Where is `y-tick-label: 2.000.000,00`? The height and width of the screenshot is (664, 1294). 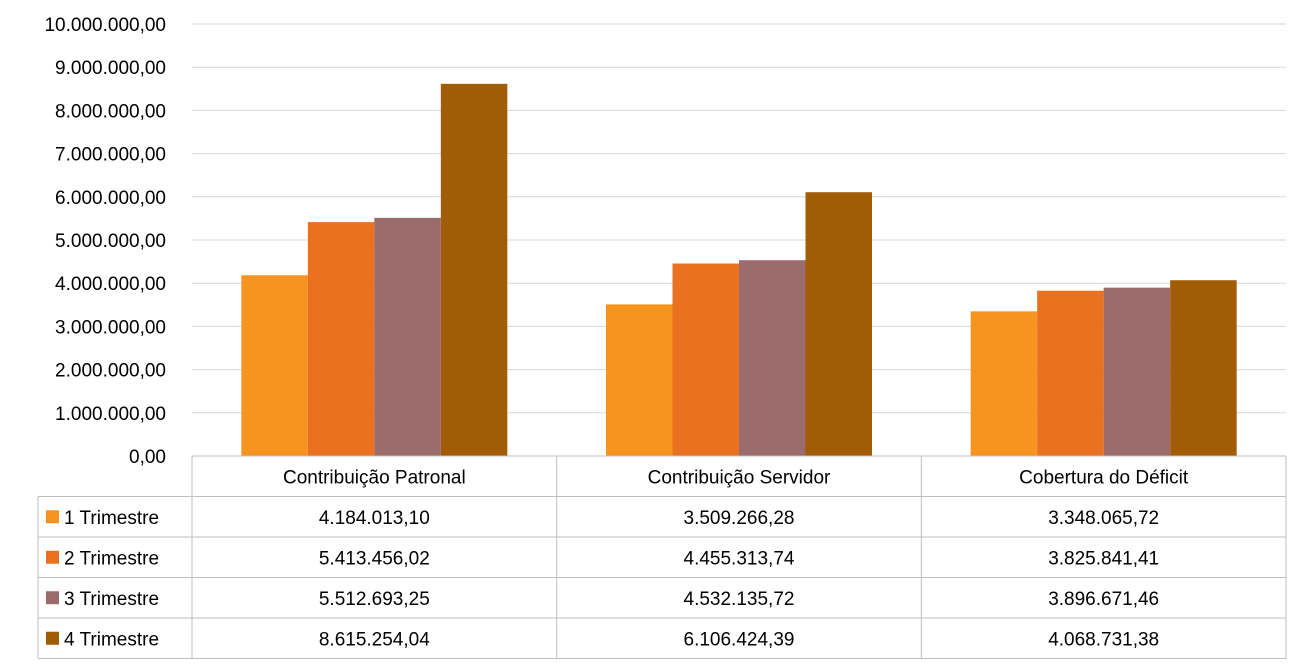
y-tick-label: 2.000.000,00 is located at coordinates (110, 371).